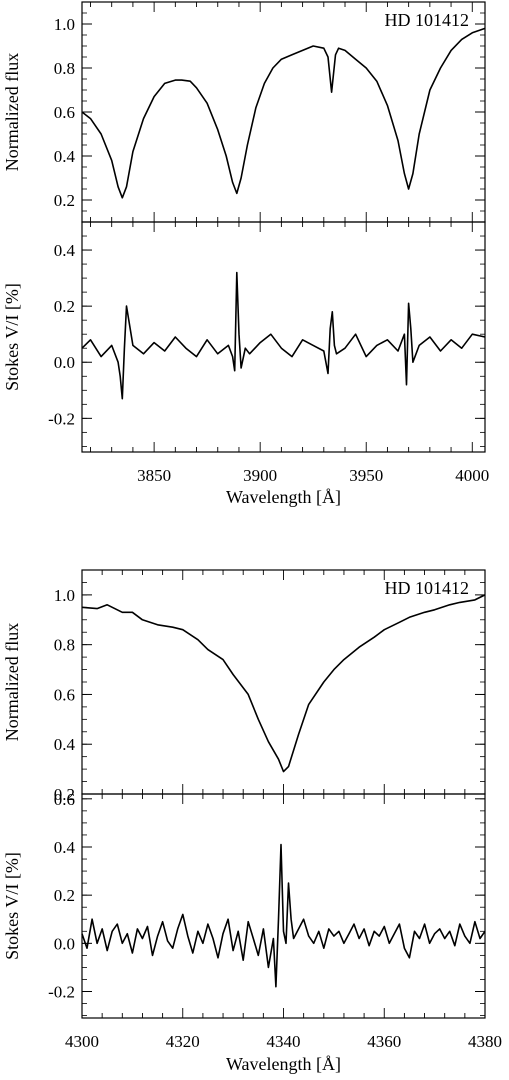  I want to click on x-tick-label: 4320, so click(183, 1041).